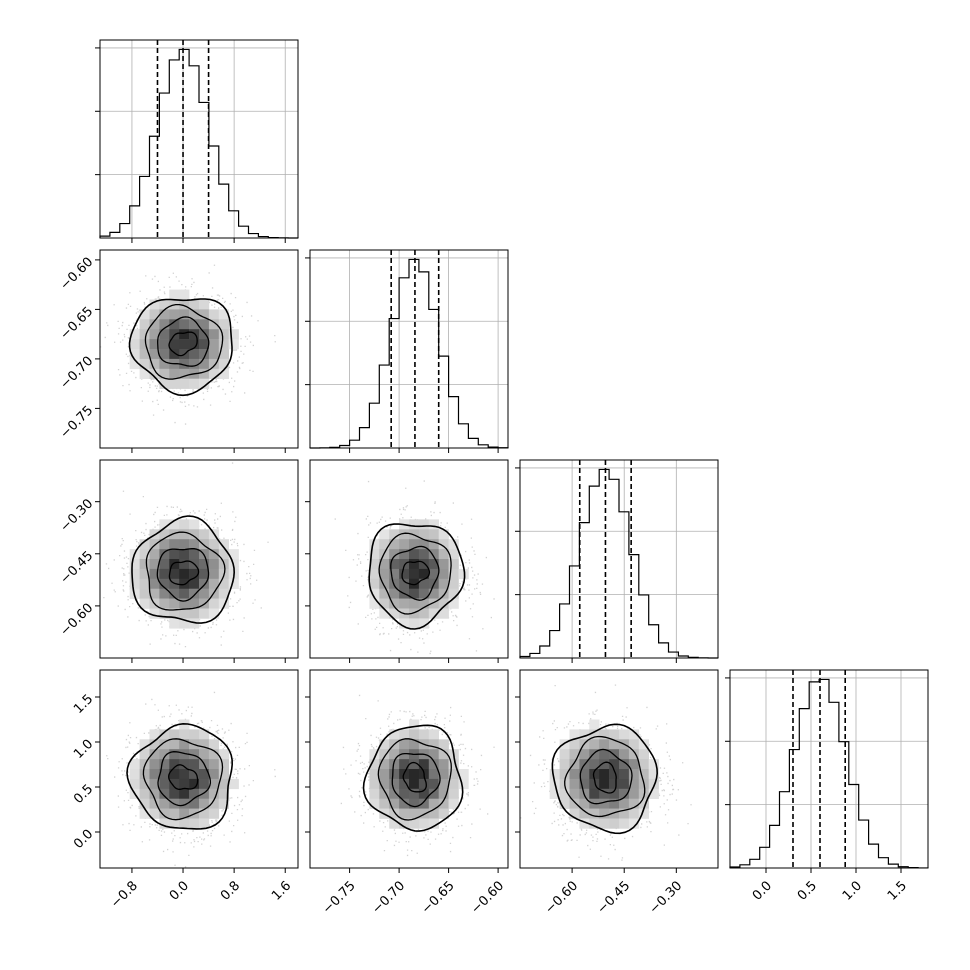 This screenshot has width=970, height=970. I want to click on x-tick-label: 0.0, so click(179, 890).